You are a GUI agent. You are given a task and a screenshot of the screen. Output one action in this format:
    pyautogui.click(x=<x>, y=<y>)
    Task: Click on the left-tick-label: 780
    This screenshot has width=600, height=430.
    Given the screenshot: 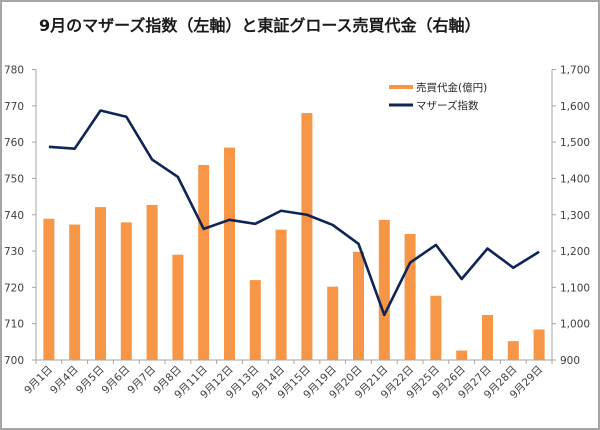 What is the action you would take?
    pyautogui.click(x=14, y=71)
    